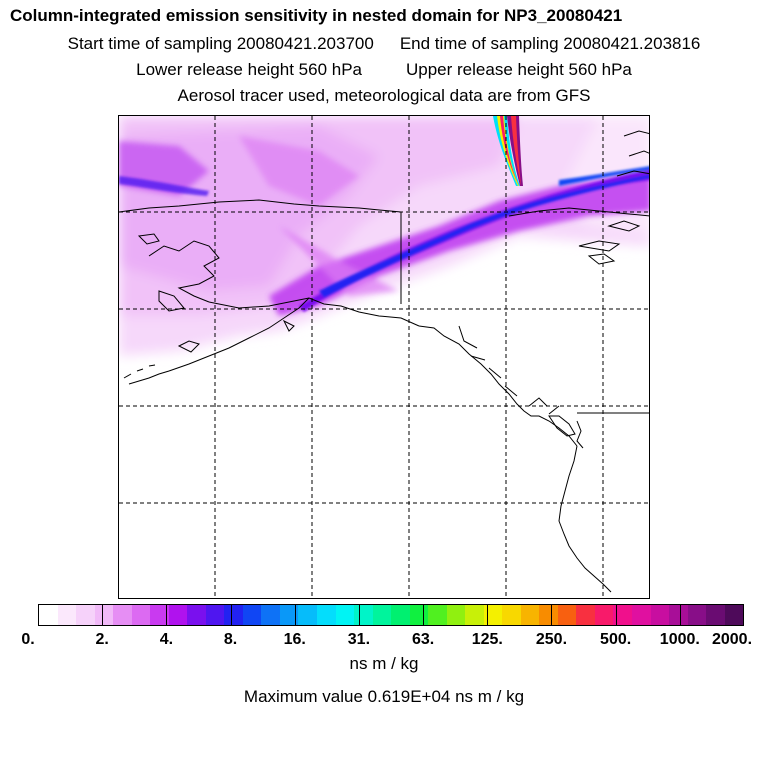  Describe the element at coordinates (230, 639) in the screenshot. I see `colorbar-tick-label: 8.` at that location.